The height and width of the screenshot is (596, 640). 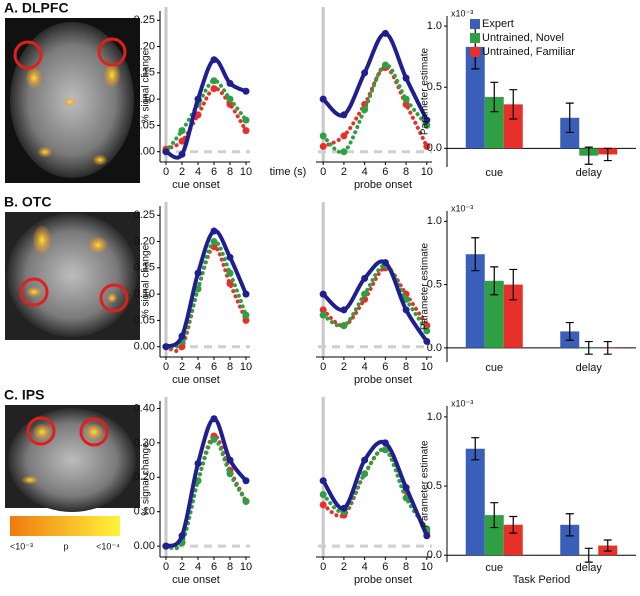 What do you see at coordinates (494, 368) in the screenshot?
I see `x-tick-label: cue` at bounding box center [494, 368].